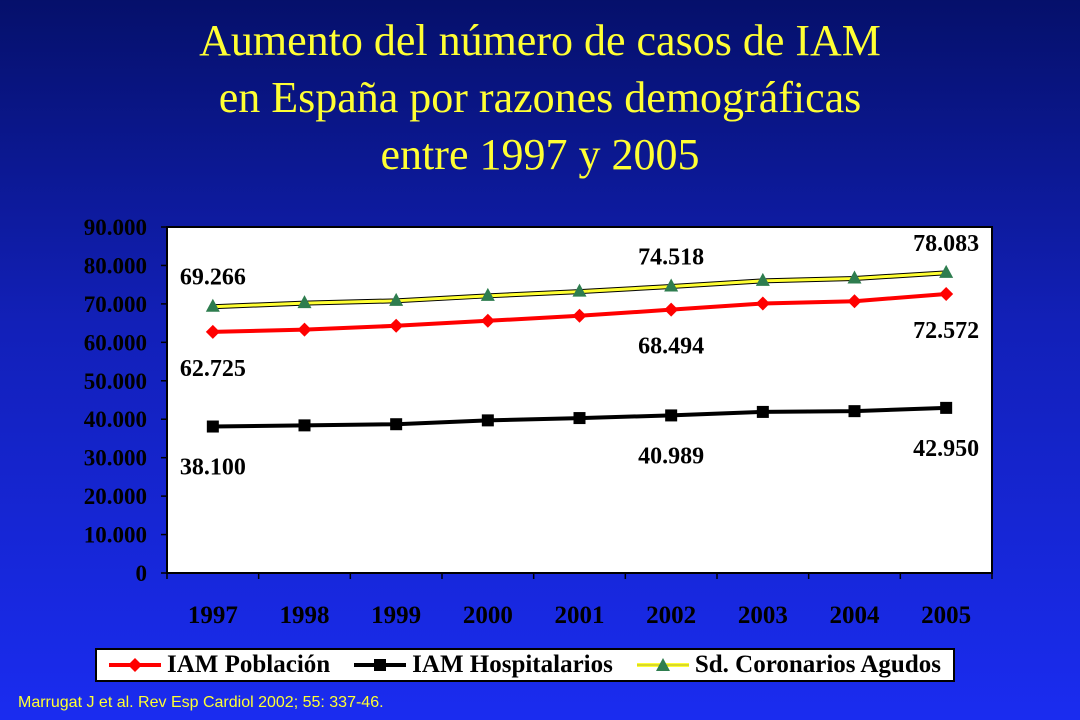 This screenshot has height=720, width=1080. I want to click on legend-item-sd-coronarios: Sd. Coronarios Agudos, so click(788, 665).